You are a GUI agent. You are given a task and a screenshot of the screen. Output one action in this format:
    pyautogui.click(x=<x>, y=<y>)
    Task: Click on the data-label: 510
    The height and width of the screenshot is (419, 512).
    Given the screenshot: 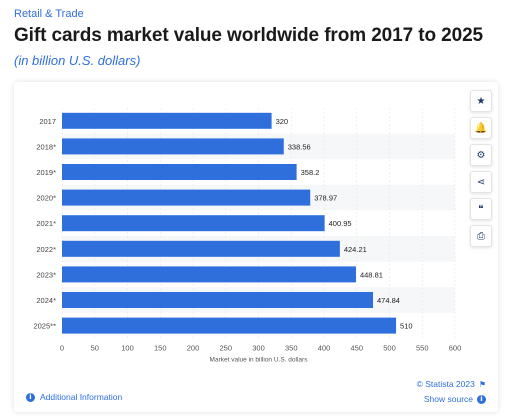 What is the action you would take?
    pyautogui.click(x=406, y=326)
    